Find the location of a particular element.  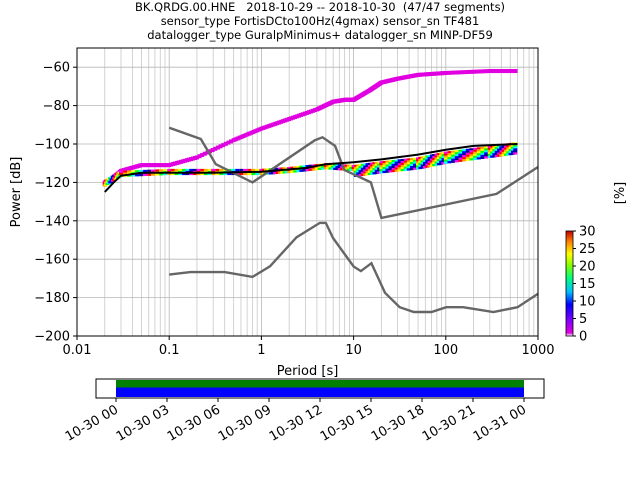

y-tick-label: −160 is located at coordinates (52, 260).